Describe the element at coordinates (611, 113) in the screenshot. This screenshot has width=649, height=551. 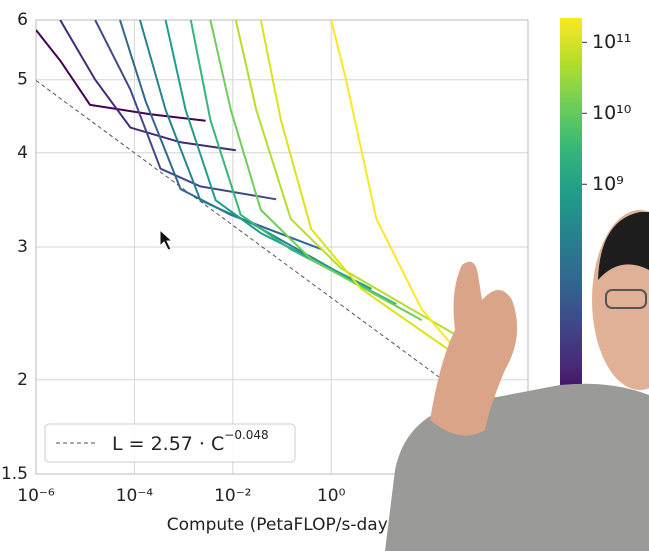
I see `colorbar-tick-label: 10¹⁰` at that location.